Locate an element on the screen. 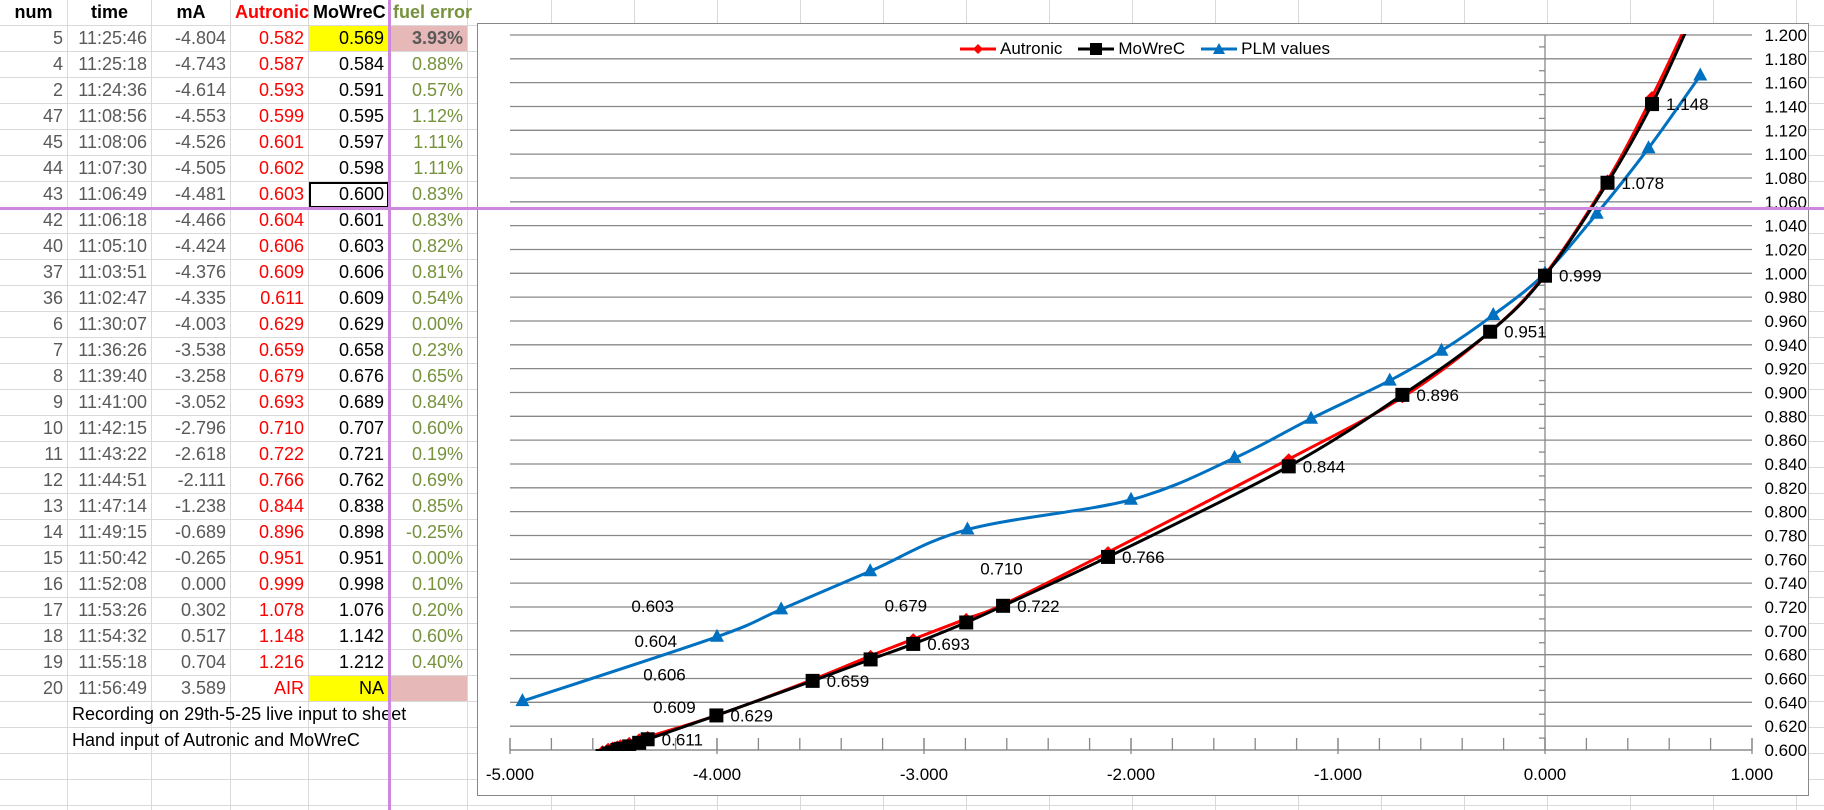 The width and height of the screenshot is (1824, 810). cell-num: 45 is located at coordinates (34, 143).